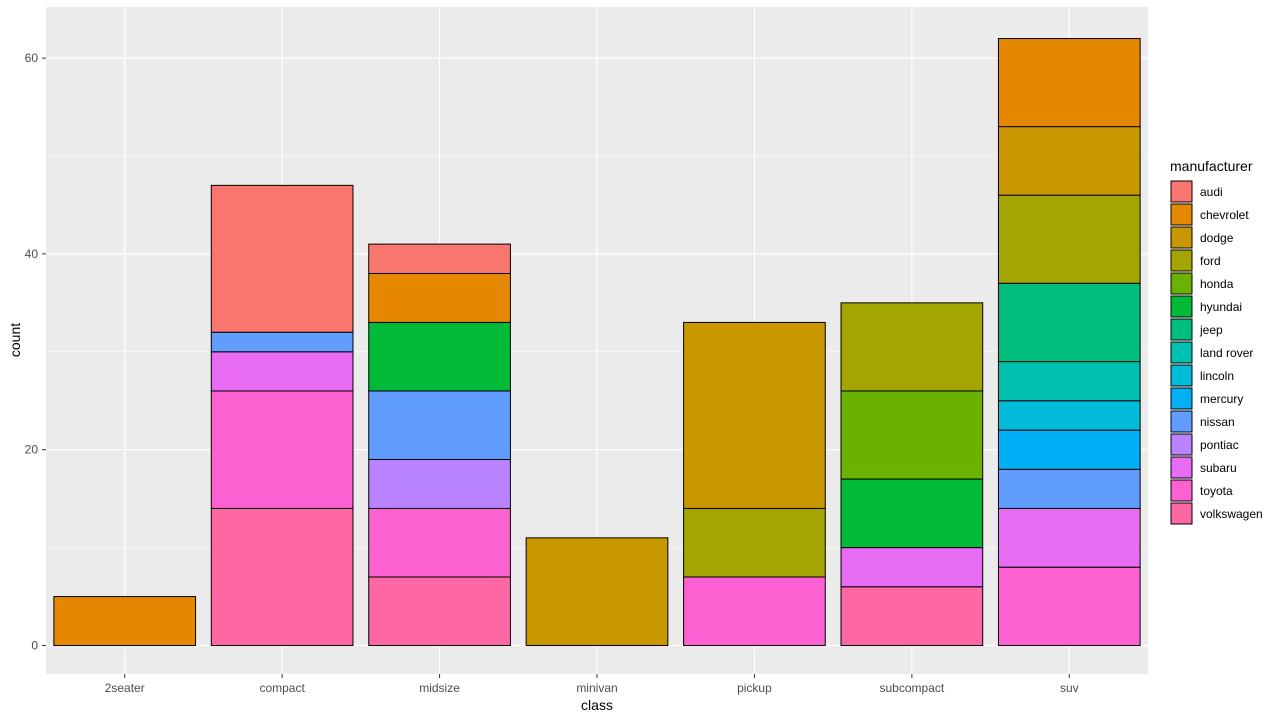 The height and width of the screenshot is (720, 1280). I want to click on legend-label: chevrolet, so click(1224, 215).